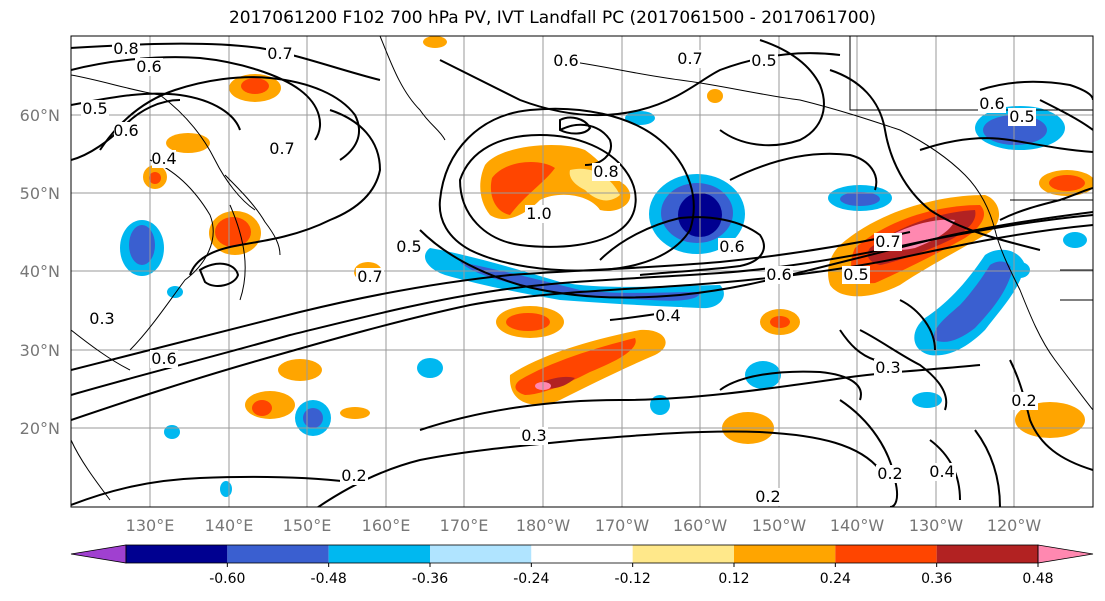 The height and width of the screenshot is (601, 1105). I want to click on lon-label: 130°W, so click(936, 525).